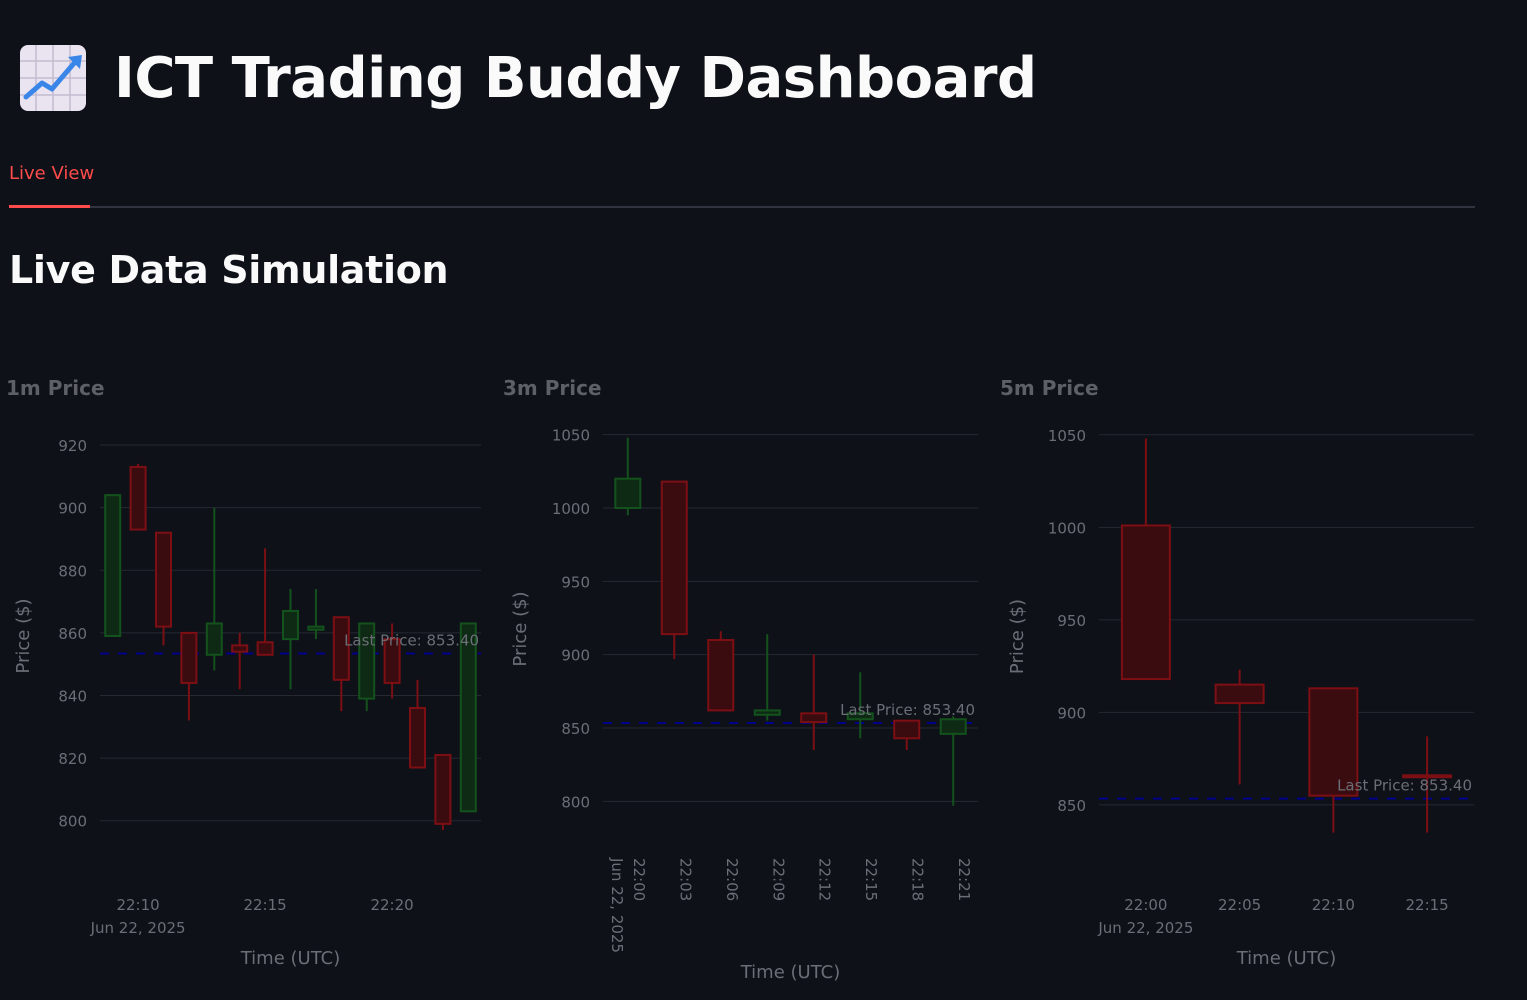 This screenshot has width=1527, height=1000. Describe the element at coordinates (918, 879) in the screenshot. I see `x-tick-label: 22:18` at that location.